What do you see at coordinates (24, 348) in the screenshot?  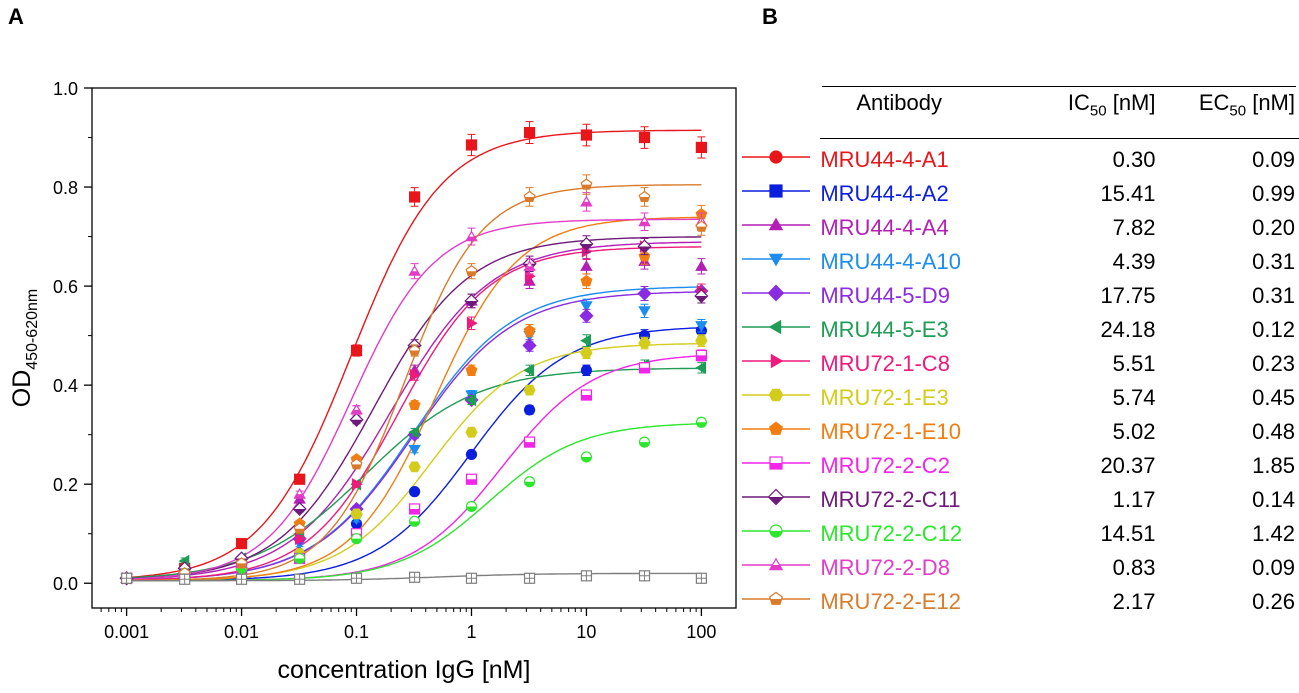 I see `y-axis-label: OD450-620nm` at bounding box center [24, 348].